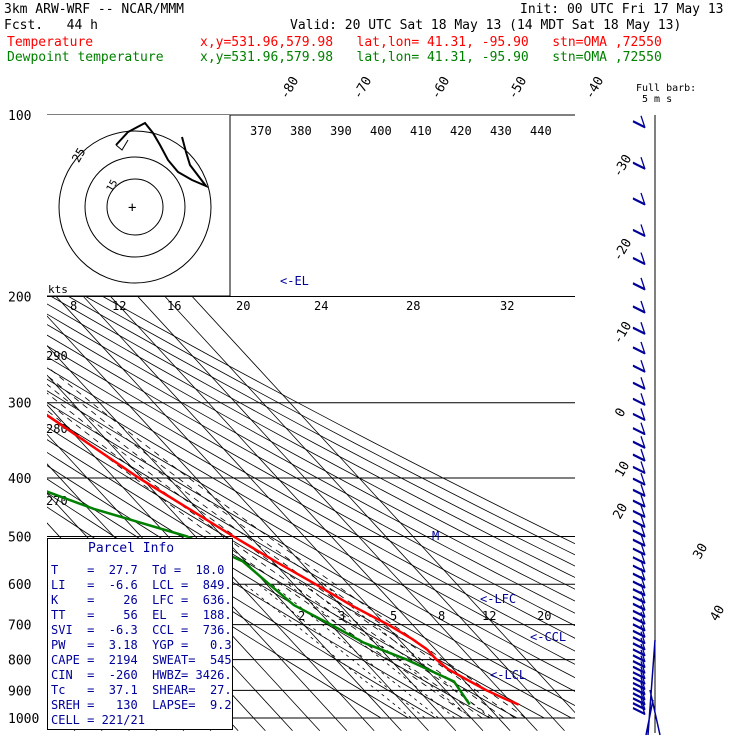 The image size is (740, 740). What do you see at coordinates (435, 536) in the screenshot?
I see `level-annotation: M` at bounding box center [435, 536].